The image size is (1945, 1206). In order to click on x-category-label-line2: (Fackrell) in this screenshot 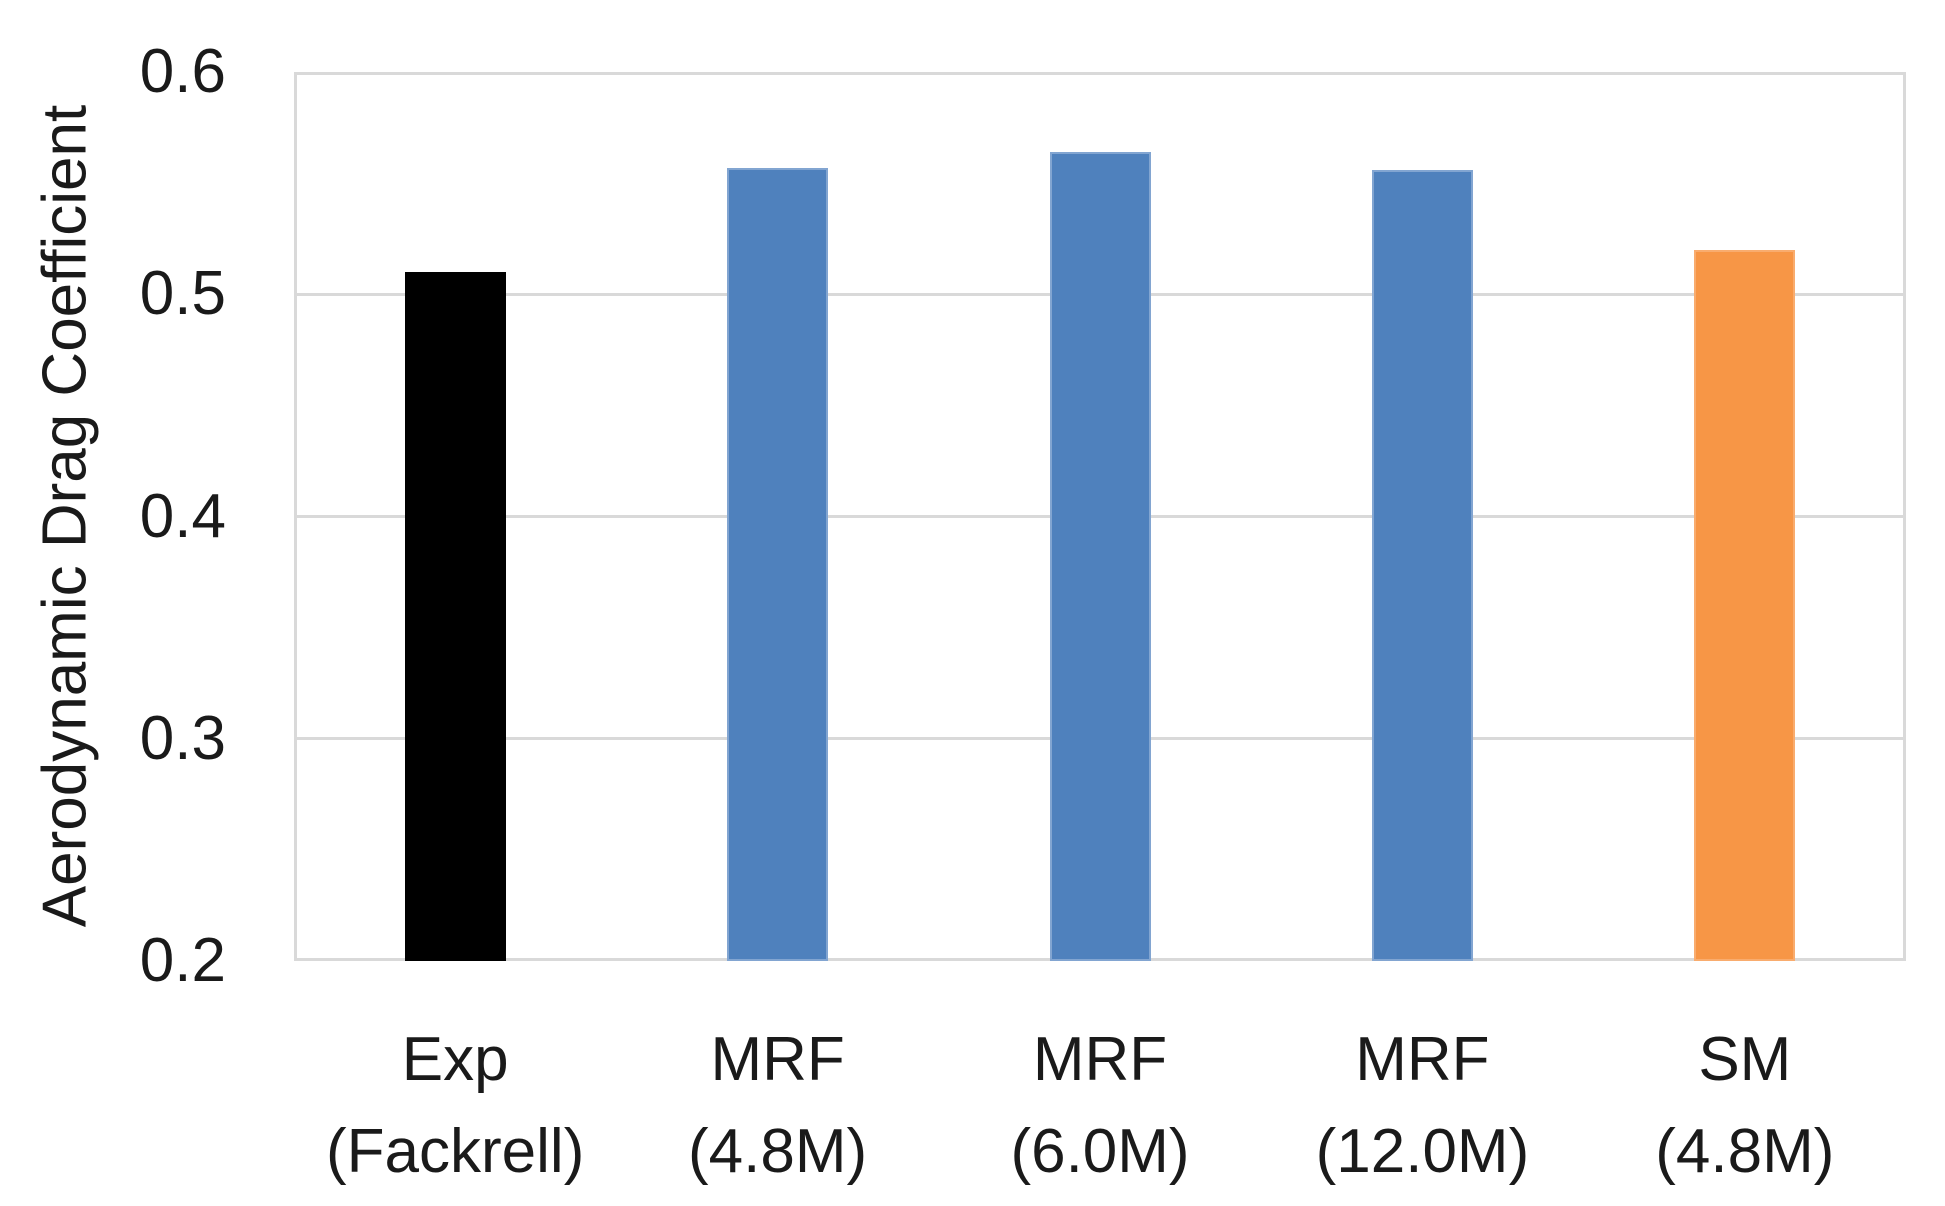, I will do `click(455, 1151)`.